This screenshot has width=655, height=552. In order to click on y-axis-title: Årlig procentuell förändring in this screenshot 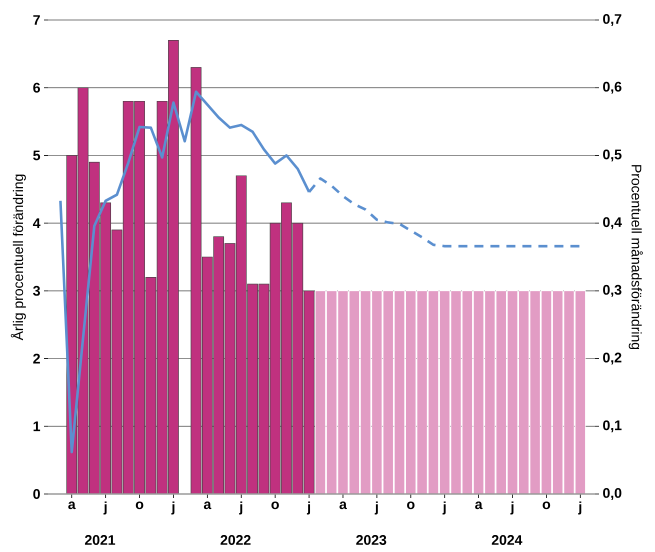, I will do `click(18, 257)`.